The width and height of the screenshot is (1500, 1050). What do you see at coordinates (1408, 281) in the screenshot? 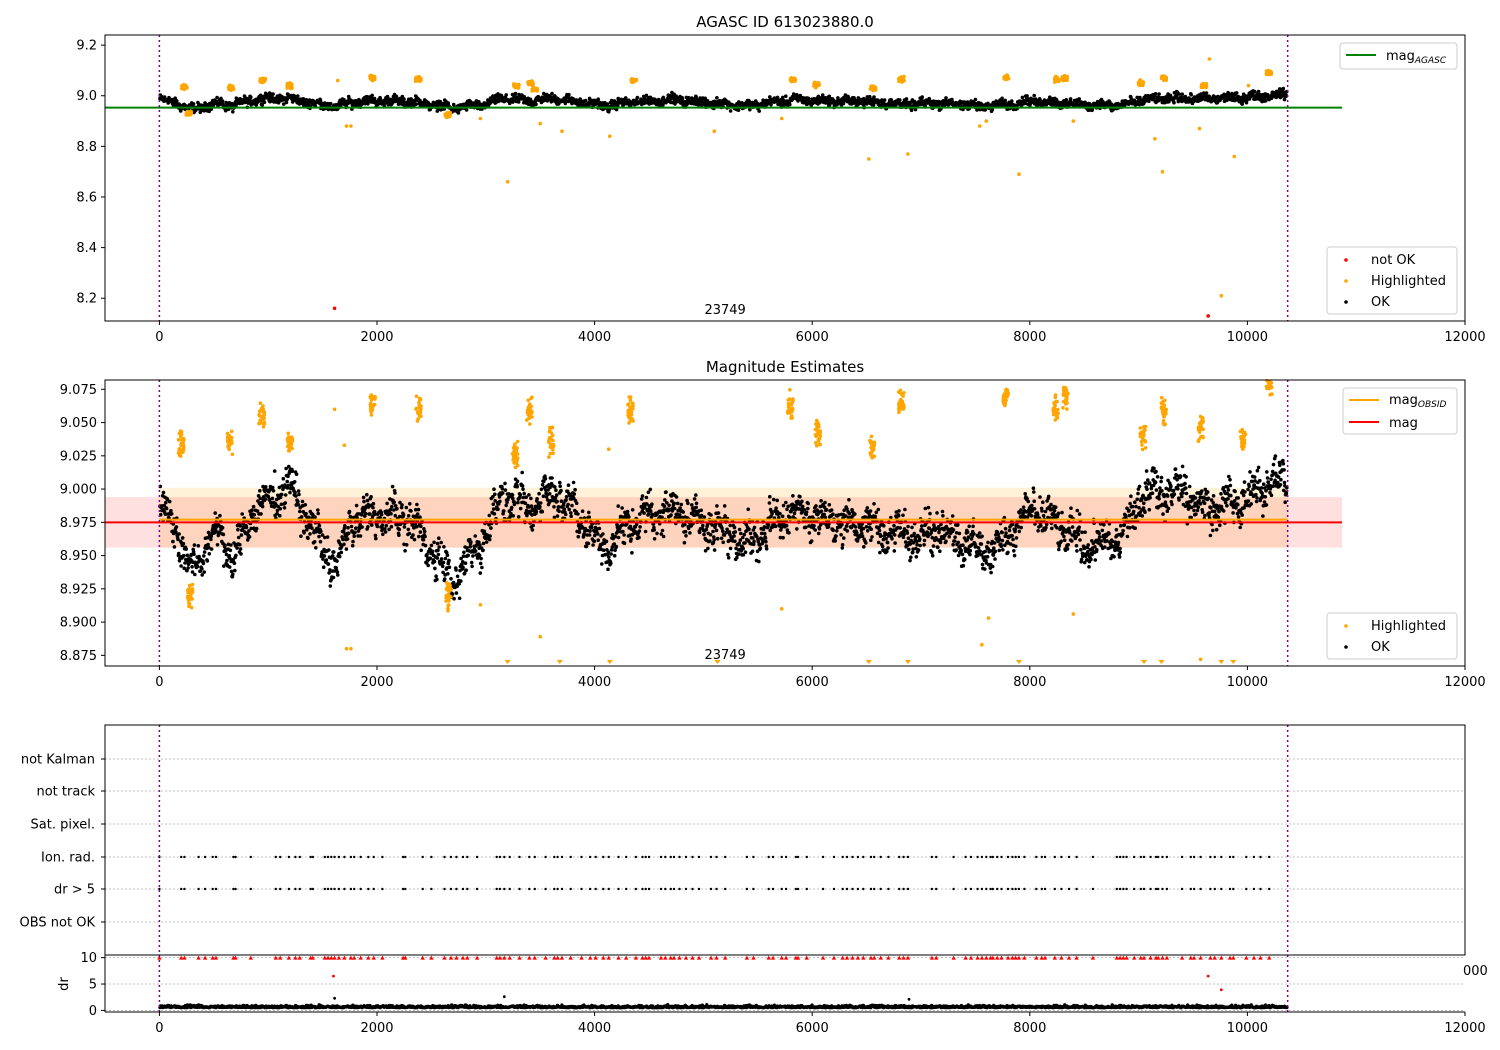
I see `legend-label-highlighted: Highlighted` at bounding box center [1408, 281].